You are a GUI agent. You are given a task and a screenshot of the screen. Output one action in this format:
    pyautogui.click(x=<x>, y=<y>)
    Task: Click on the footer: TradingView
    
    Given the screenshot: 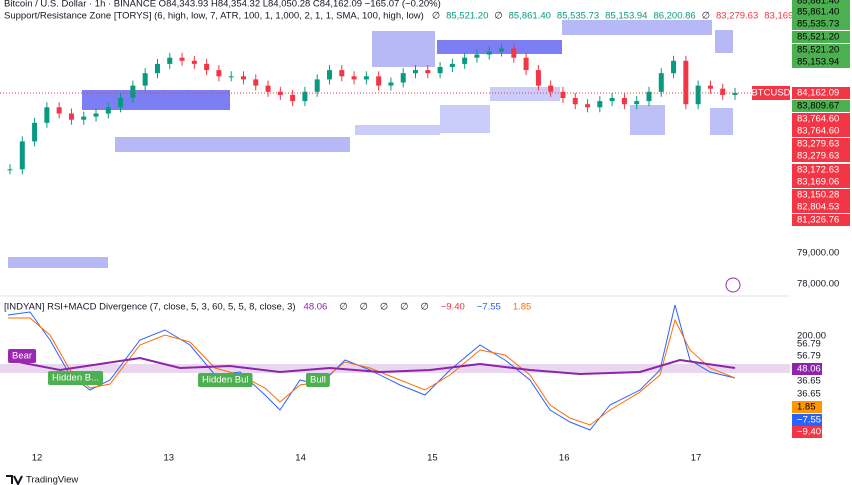 What is the action you would take?
    pyautogui.click(x=52, y=480)
    